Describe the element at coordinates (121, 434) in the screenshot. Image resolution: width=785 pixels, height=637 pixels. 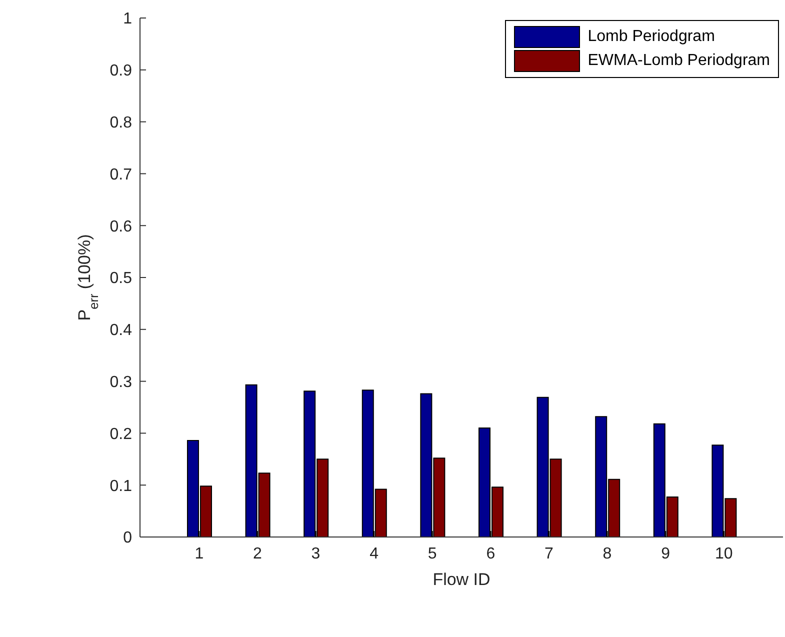
I see `y-tick-label: 0.2` at that location.